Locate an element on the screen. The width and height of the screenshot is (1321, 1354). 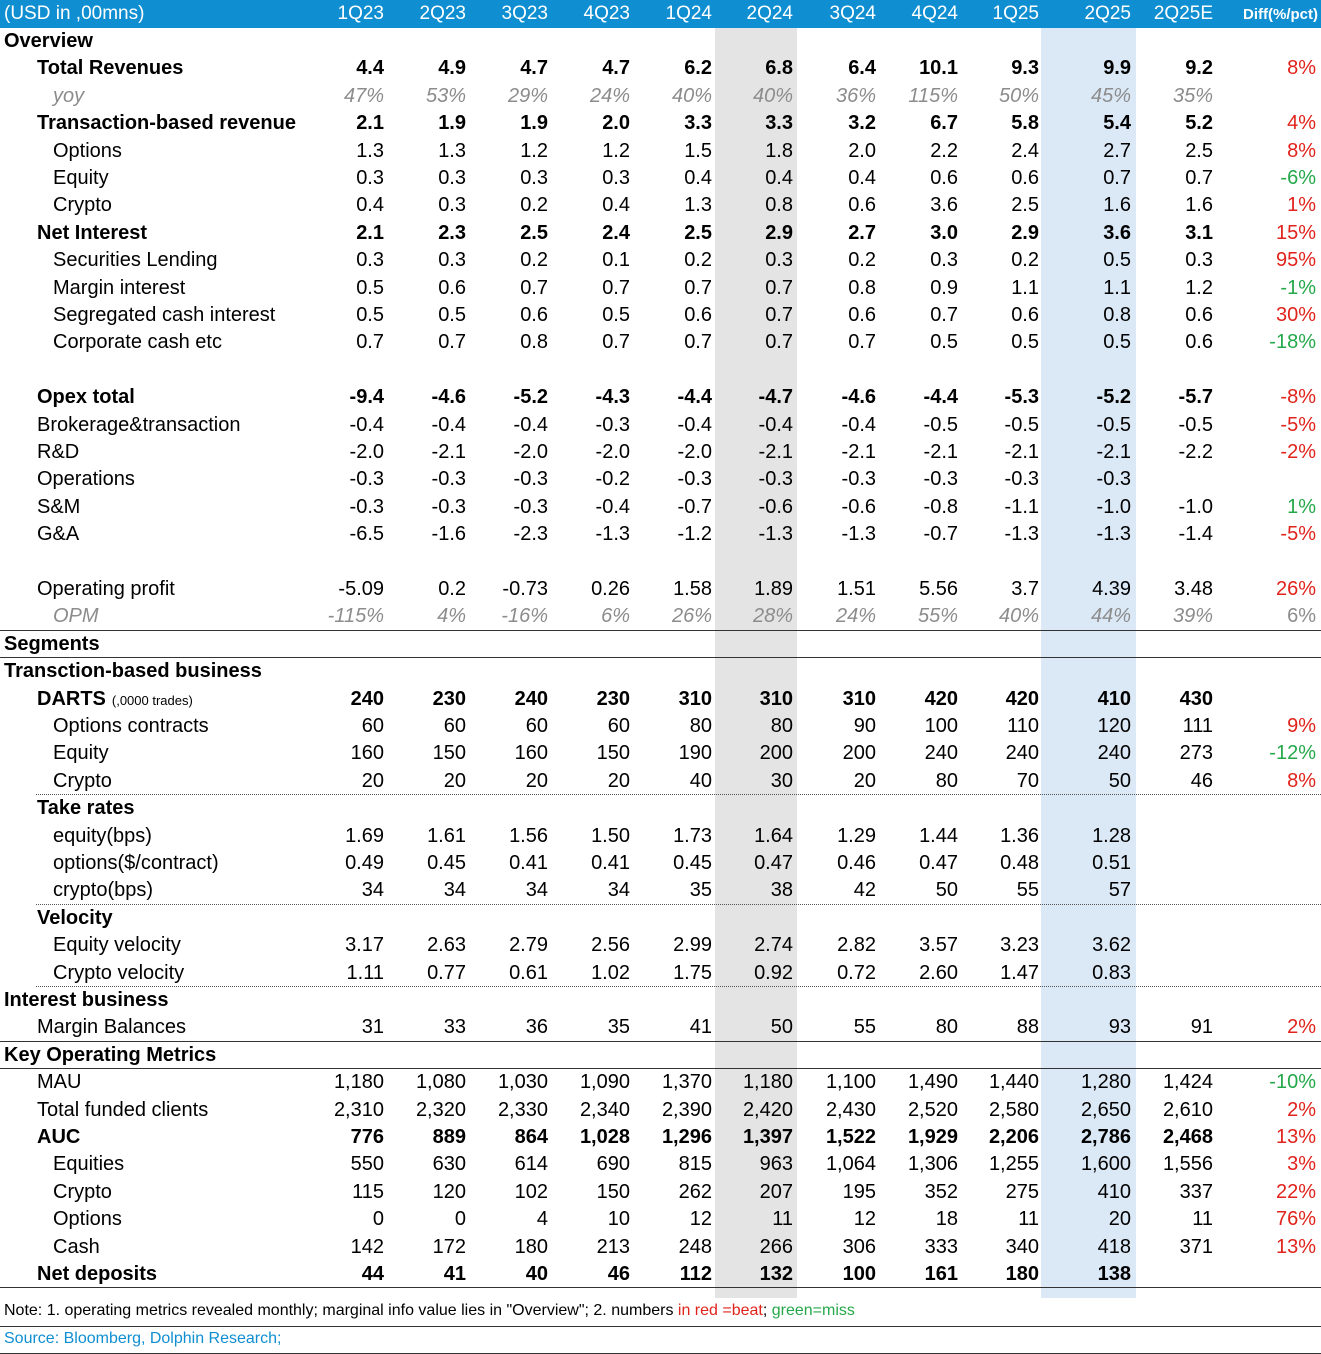
value-cell: 100 is located at coordinates (859, 1274).